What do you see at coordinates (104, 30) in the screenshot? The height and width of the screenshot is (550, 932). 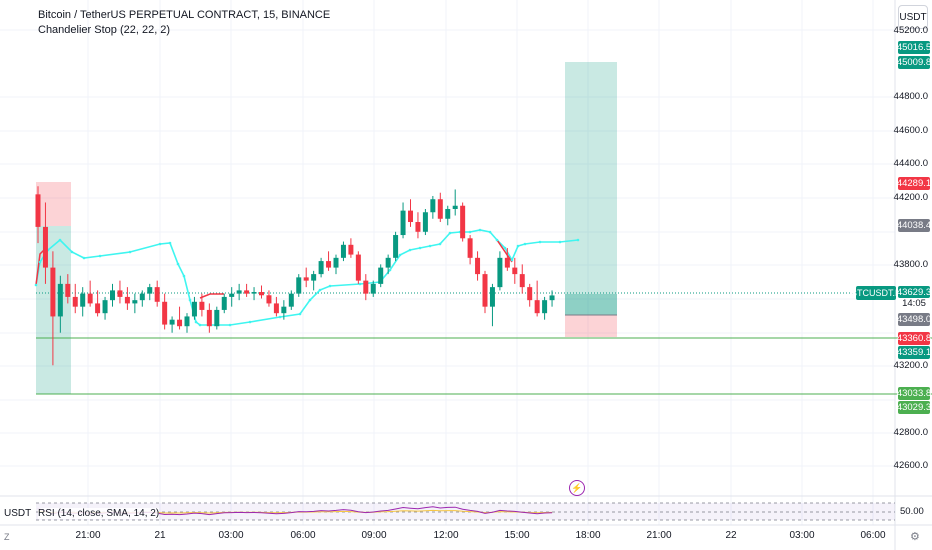 I see `indicator-legend: Chandelier Stop (22, 22, 2)` at bounding box center [104, 30].